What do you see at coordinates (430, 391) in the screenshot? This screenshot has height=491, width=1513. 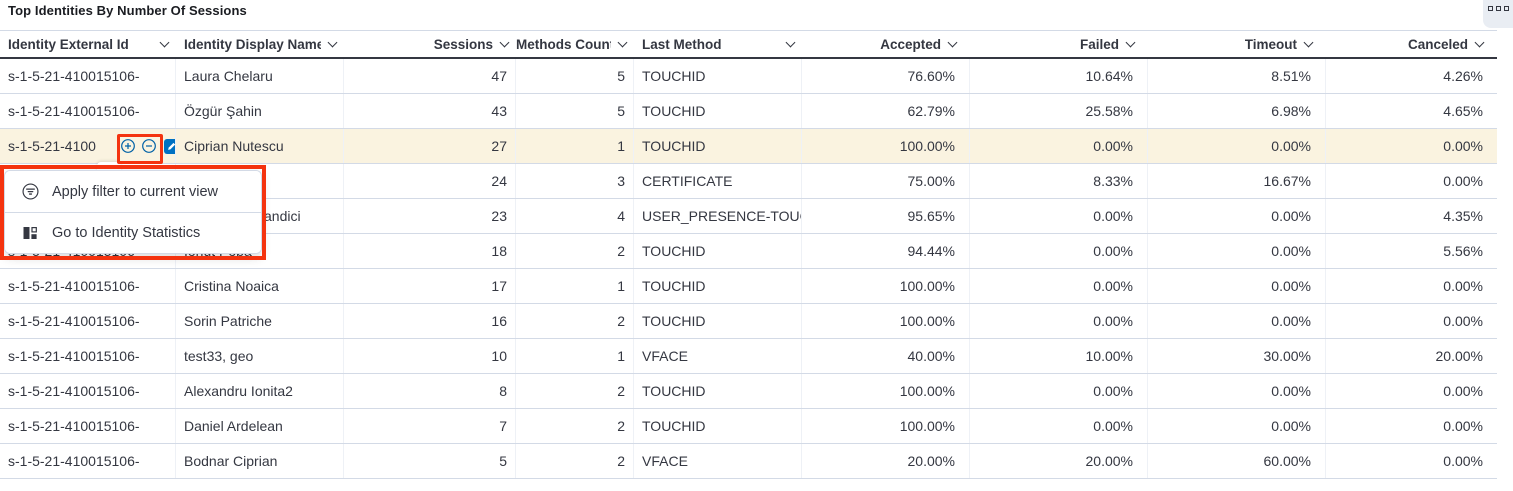 I see `cell-sessions: 8` at bounding box center [430, 391].